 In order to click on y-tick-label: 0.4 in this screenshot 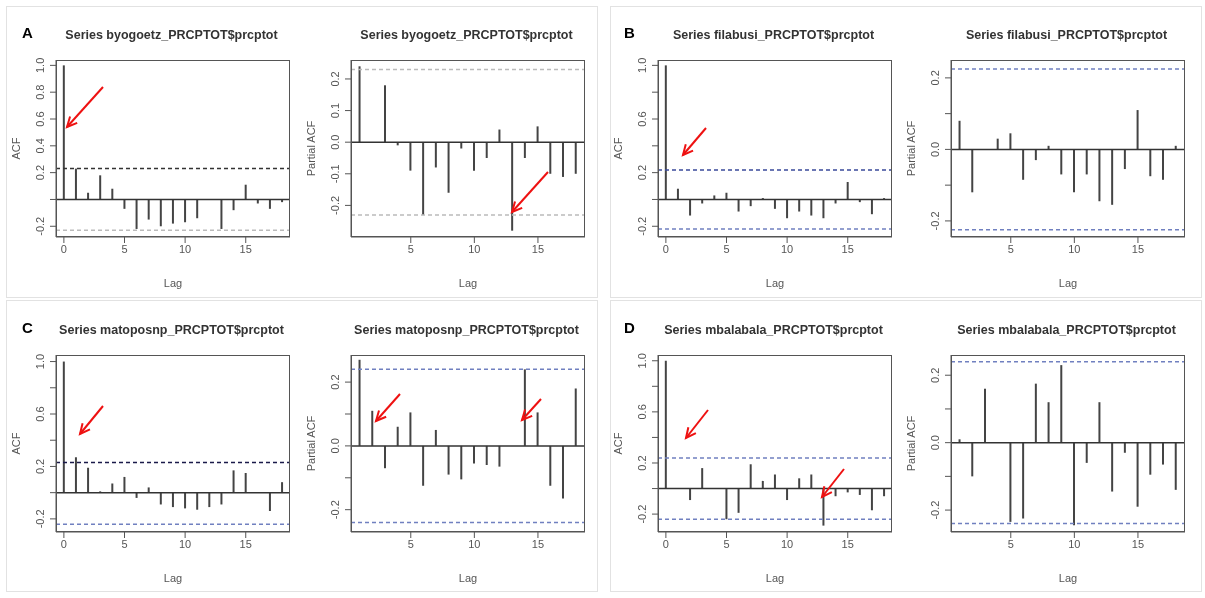, I will do `click(40, 146)`.